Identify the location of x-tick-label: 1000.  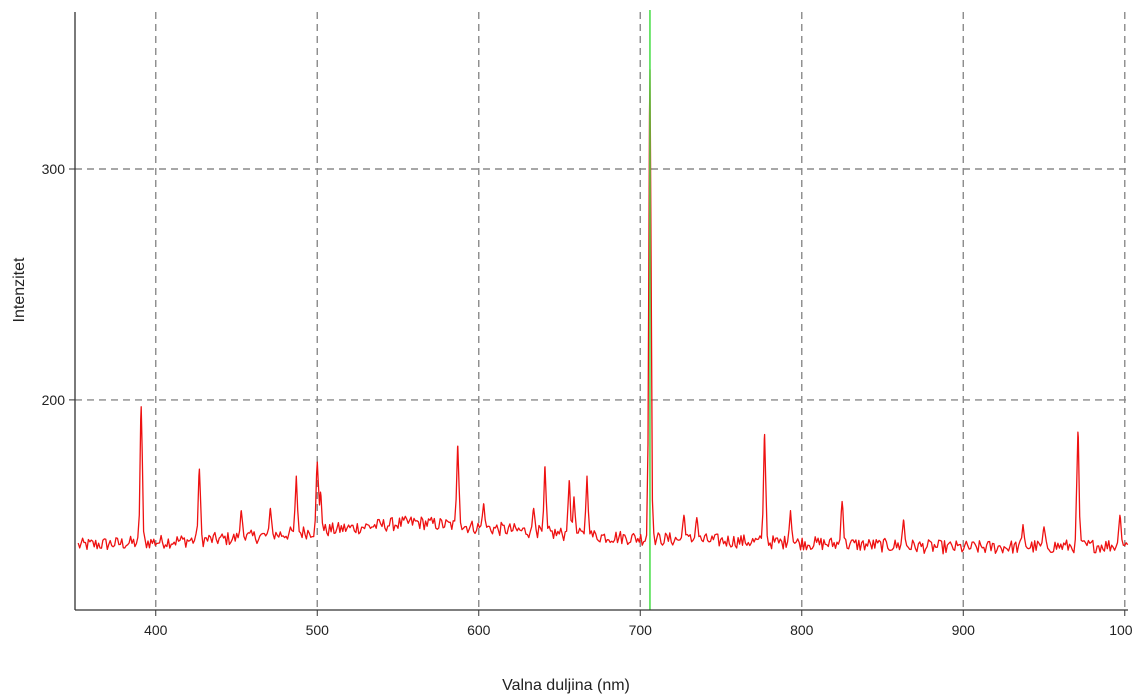
(1120, 630).